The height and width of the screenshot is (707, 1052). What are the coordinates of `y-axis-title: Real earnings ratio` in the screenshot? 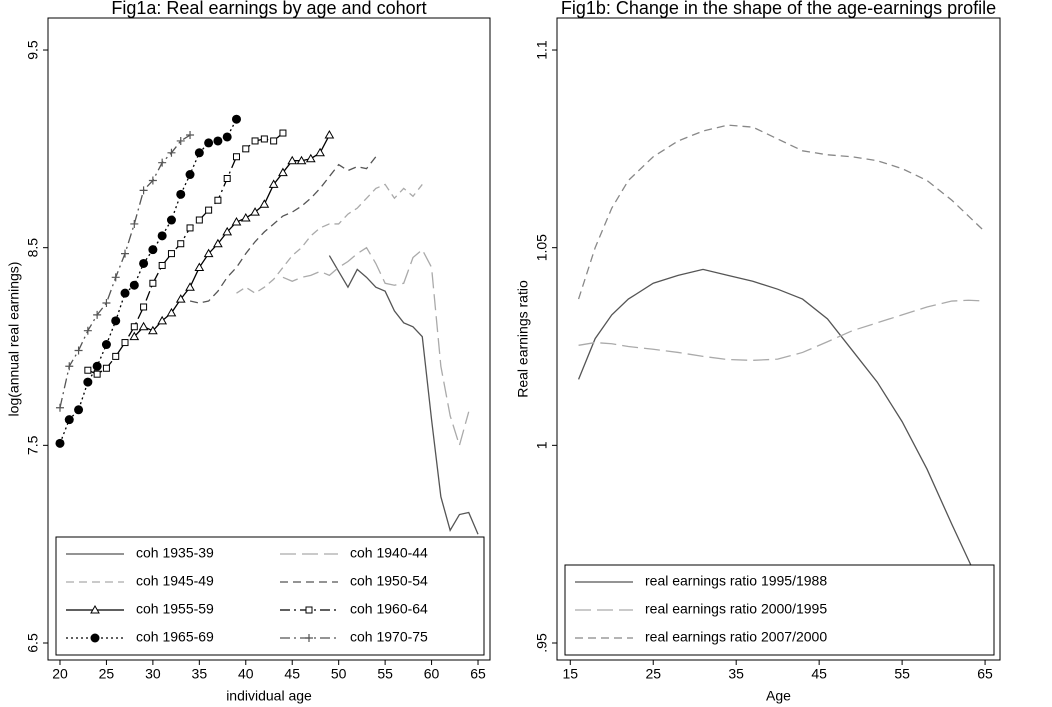 It's located at (523, 339).